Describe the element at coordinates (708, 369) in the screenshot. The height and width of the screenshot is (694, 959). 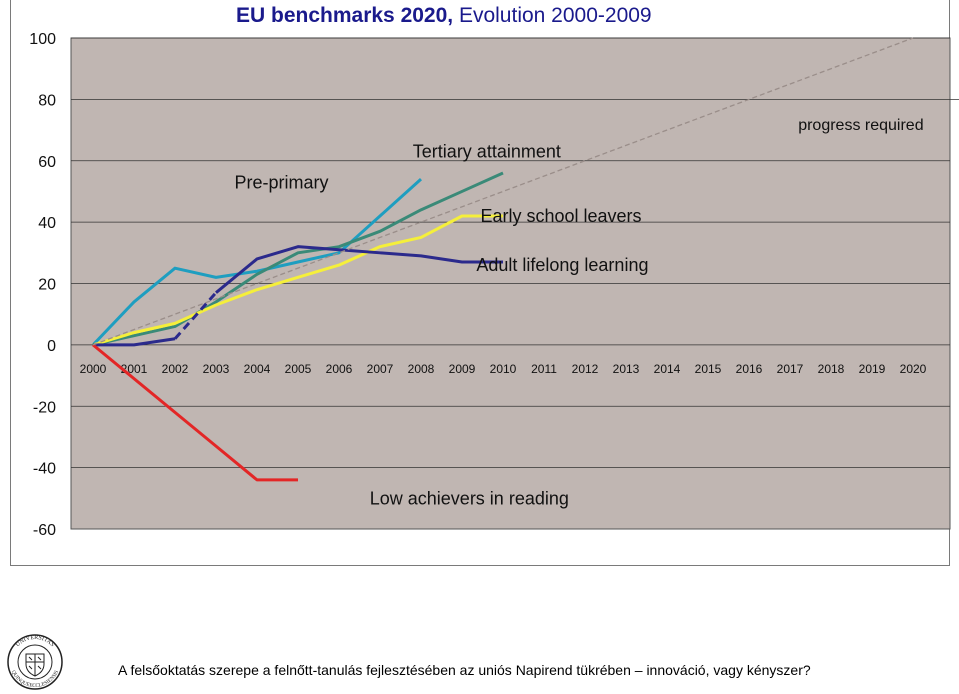
I see `x-tick-label: 2015` at that location.